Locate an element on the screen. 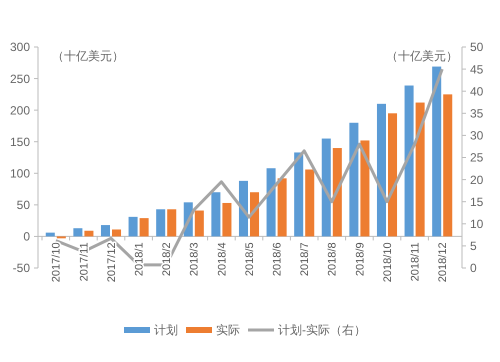 Image resolution: width=500 pixels, height=362 pixels. y2-tick-label: 20 is located at coordinates (477, 179).